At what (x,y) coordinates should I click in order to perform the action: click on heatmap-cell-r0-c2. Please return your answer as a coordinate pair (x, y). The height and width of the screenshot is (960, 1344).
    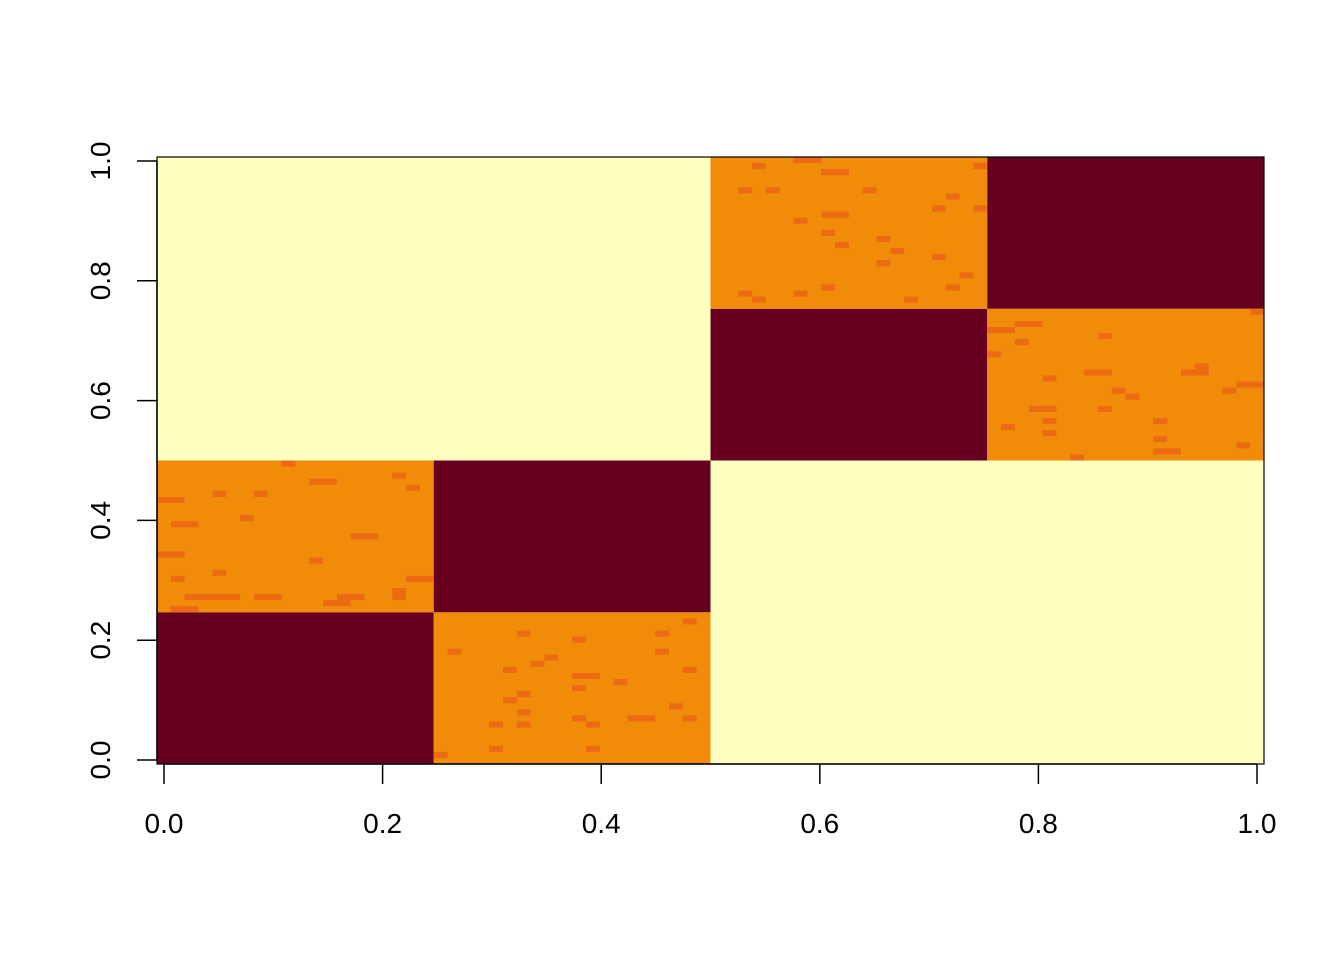
    Looking at the image, I should click on (849, 688).